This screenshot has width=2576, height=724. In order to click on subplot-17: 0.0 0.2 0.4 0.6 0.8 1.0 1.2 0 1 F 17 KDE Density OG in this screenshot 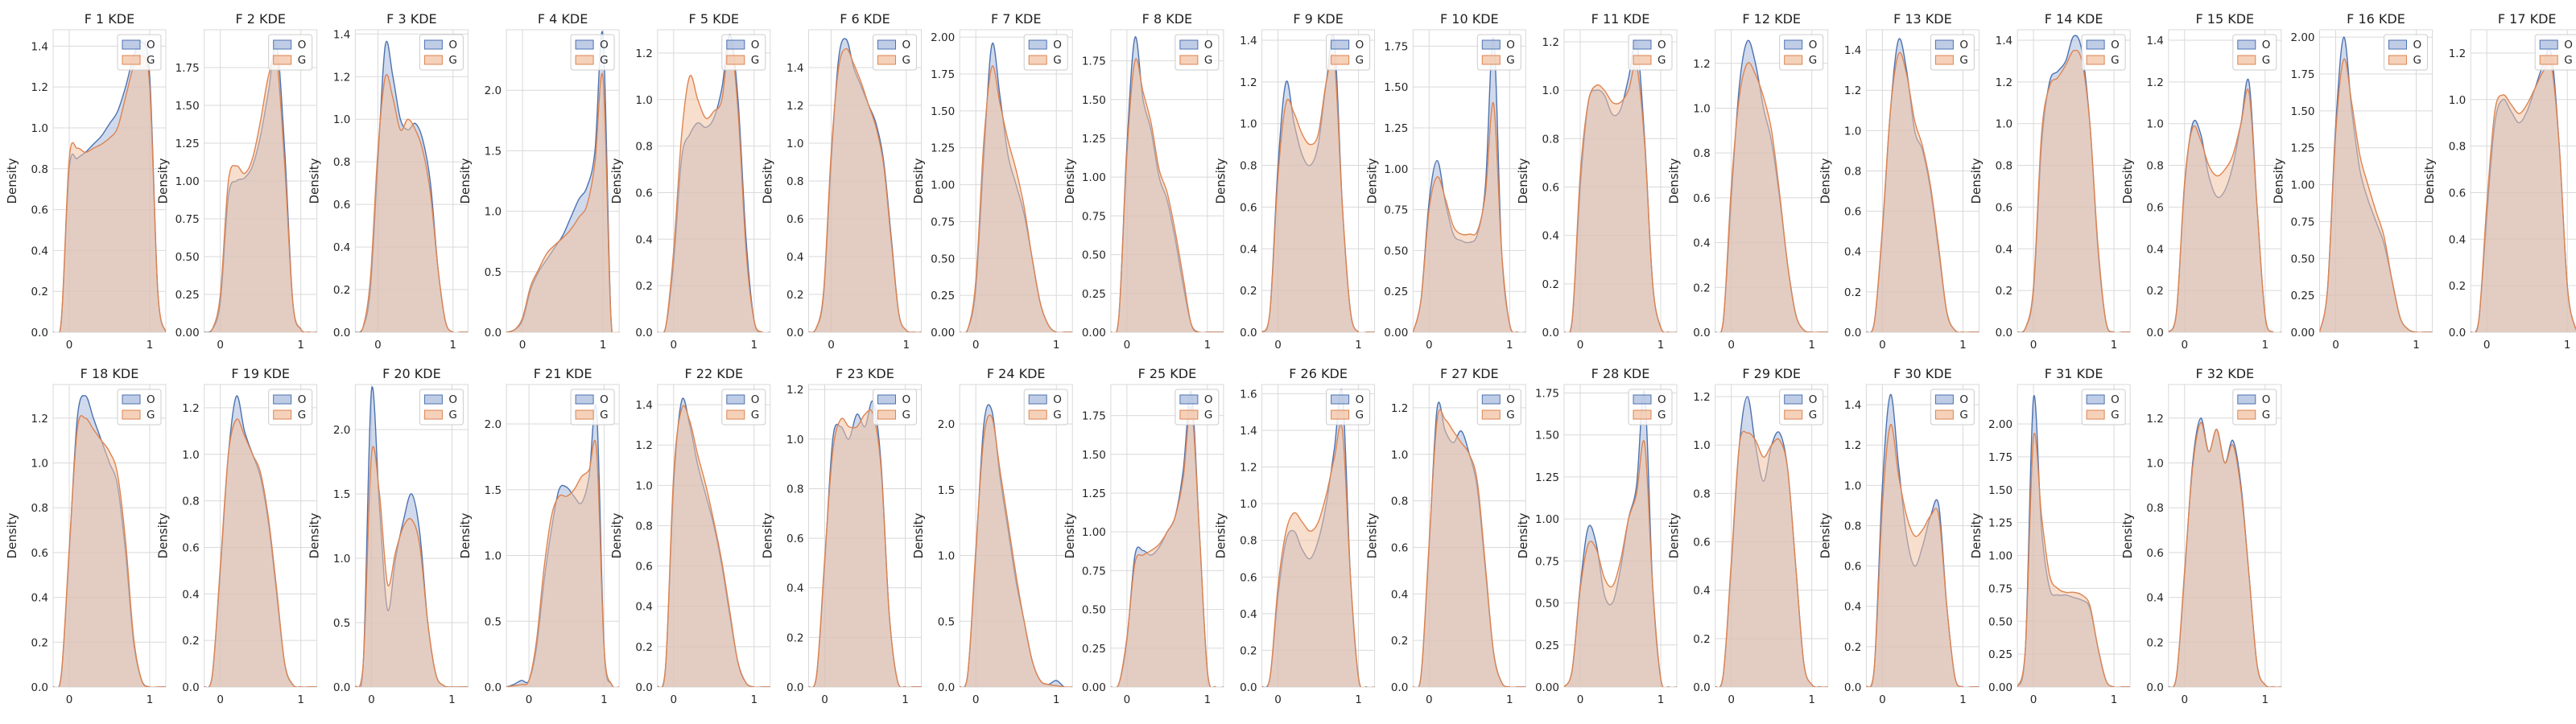, I will do `click(2499, 181)`.